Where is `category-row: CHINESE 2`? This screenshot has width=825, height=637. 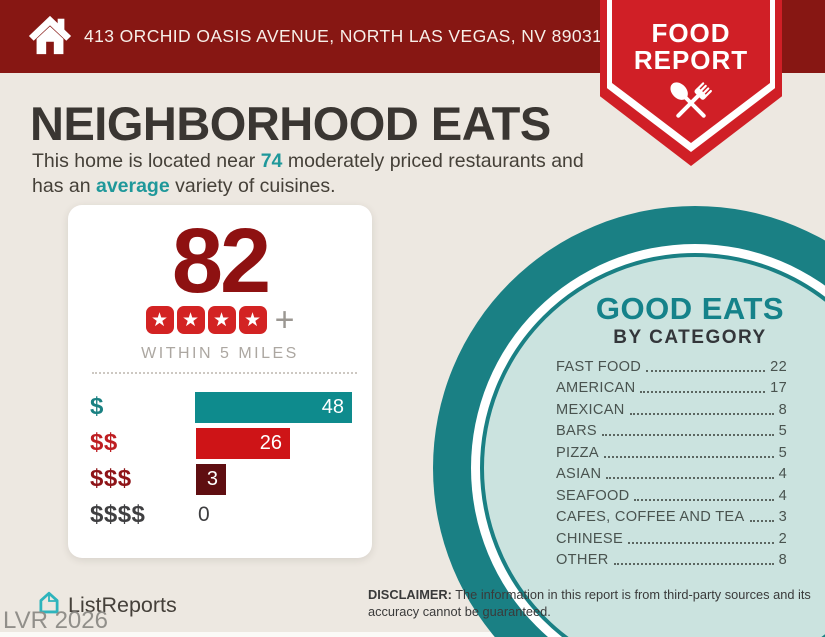 category-row: CHINESE 2 is located at coordinates (671, 538).